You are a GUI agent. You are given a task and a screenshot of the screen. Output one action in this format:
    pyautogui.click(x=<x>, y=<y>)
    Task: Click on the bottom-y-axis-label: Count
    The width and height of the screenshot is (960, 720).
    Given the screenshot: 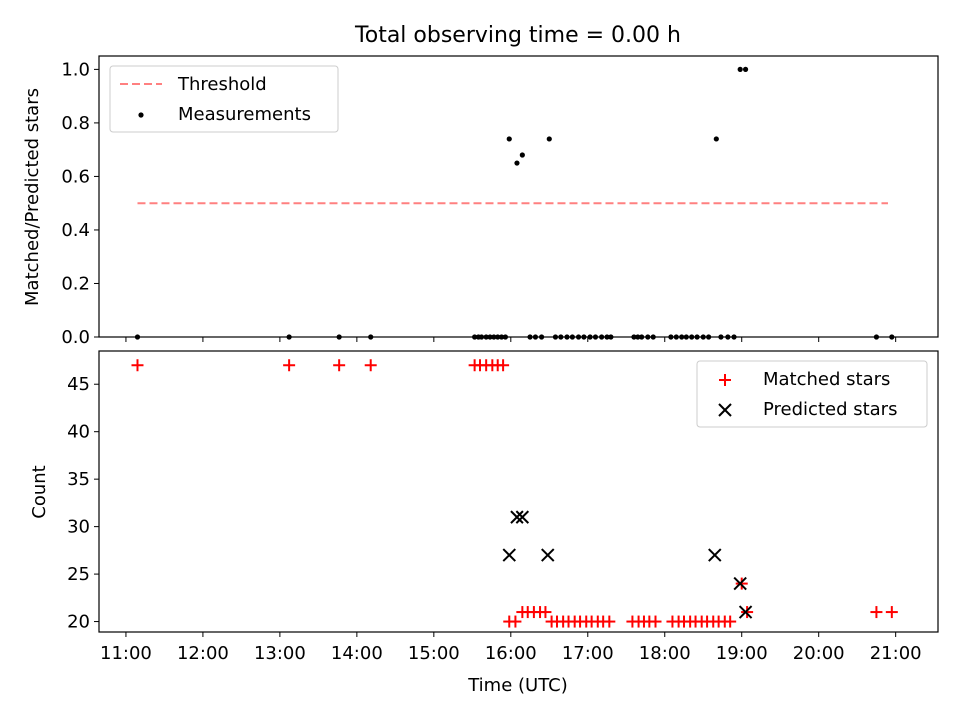 What is the action you would take?
    pyautogui.click(x=39, y=491)
    